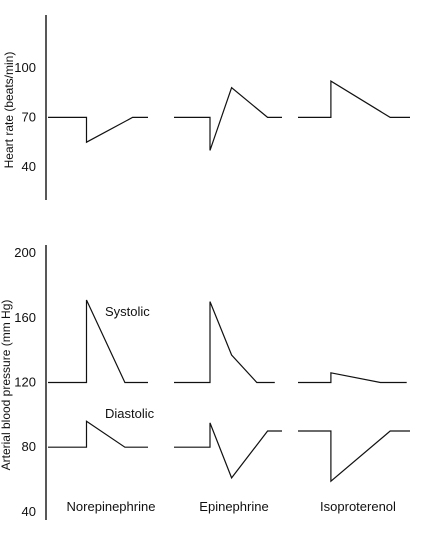 This screenshot has width=426, height=534. I want to click on systolic-trace-isoproterenol, so click(352, 378).